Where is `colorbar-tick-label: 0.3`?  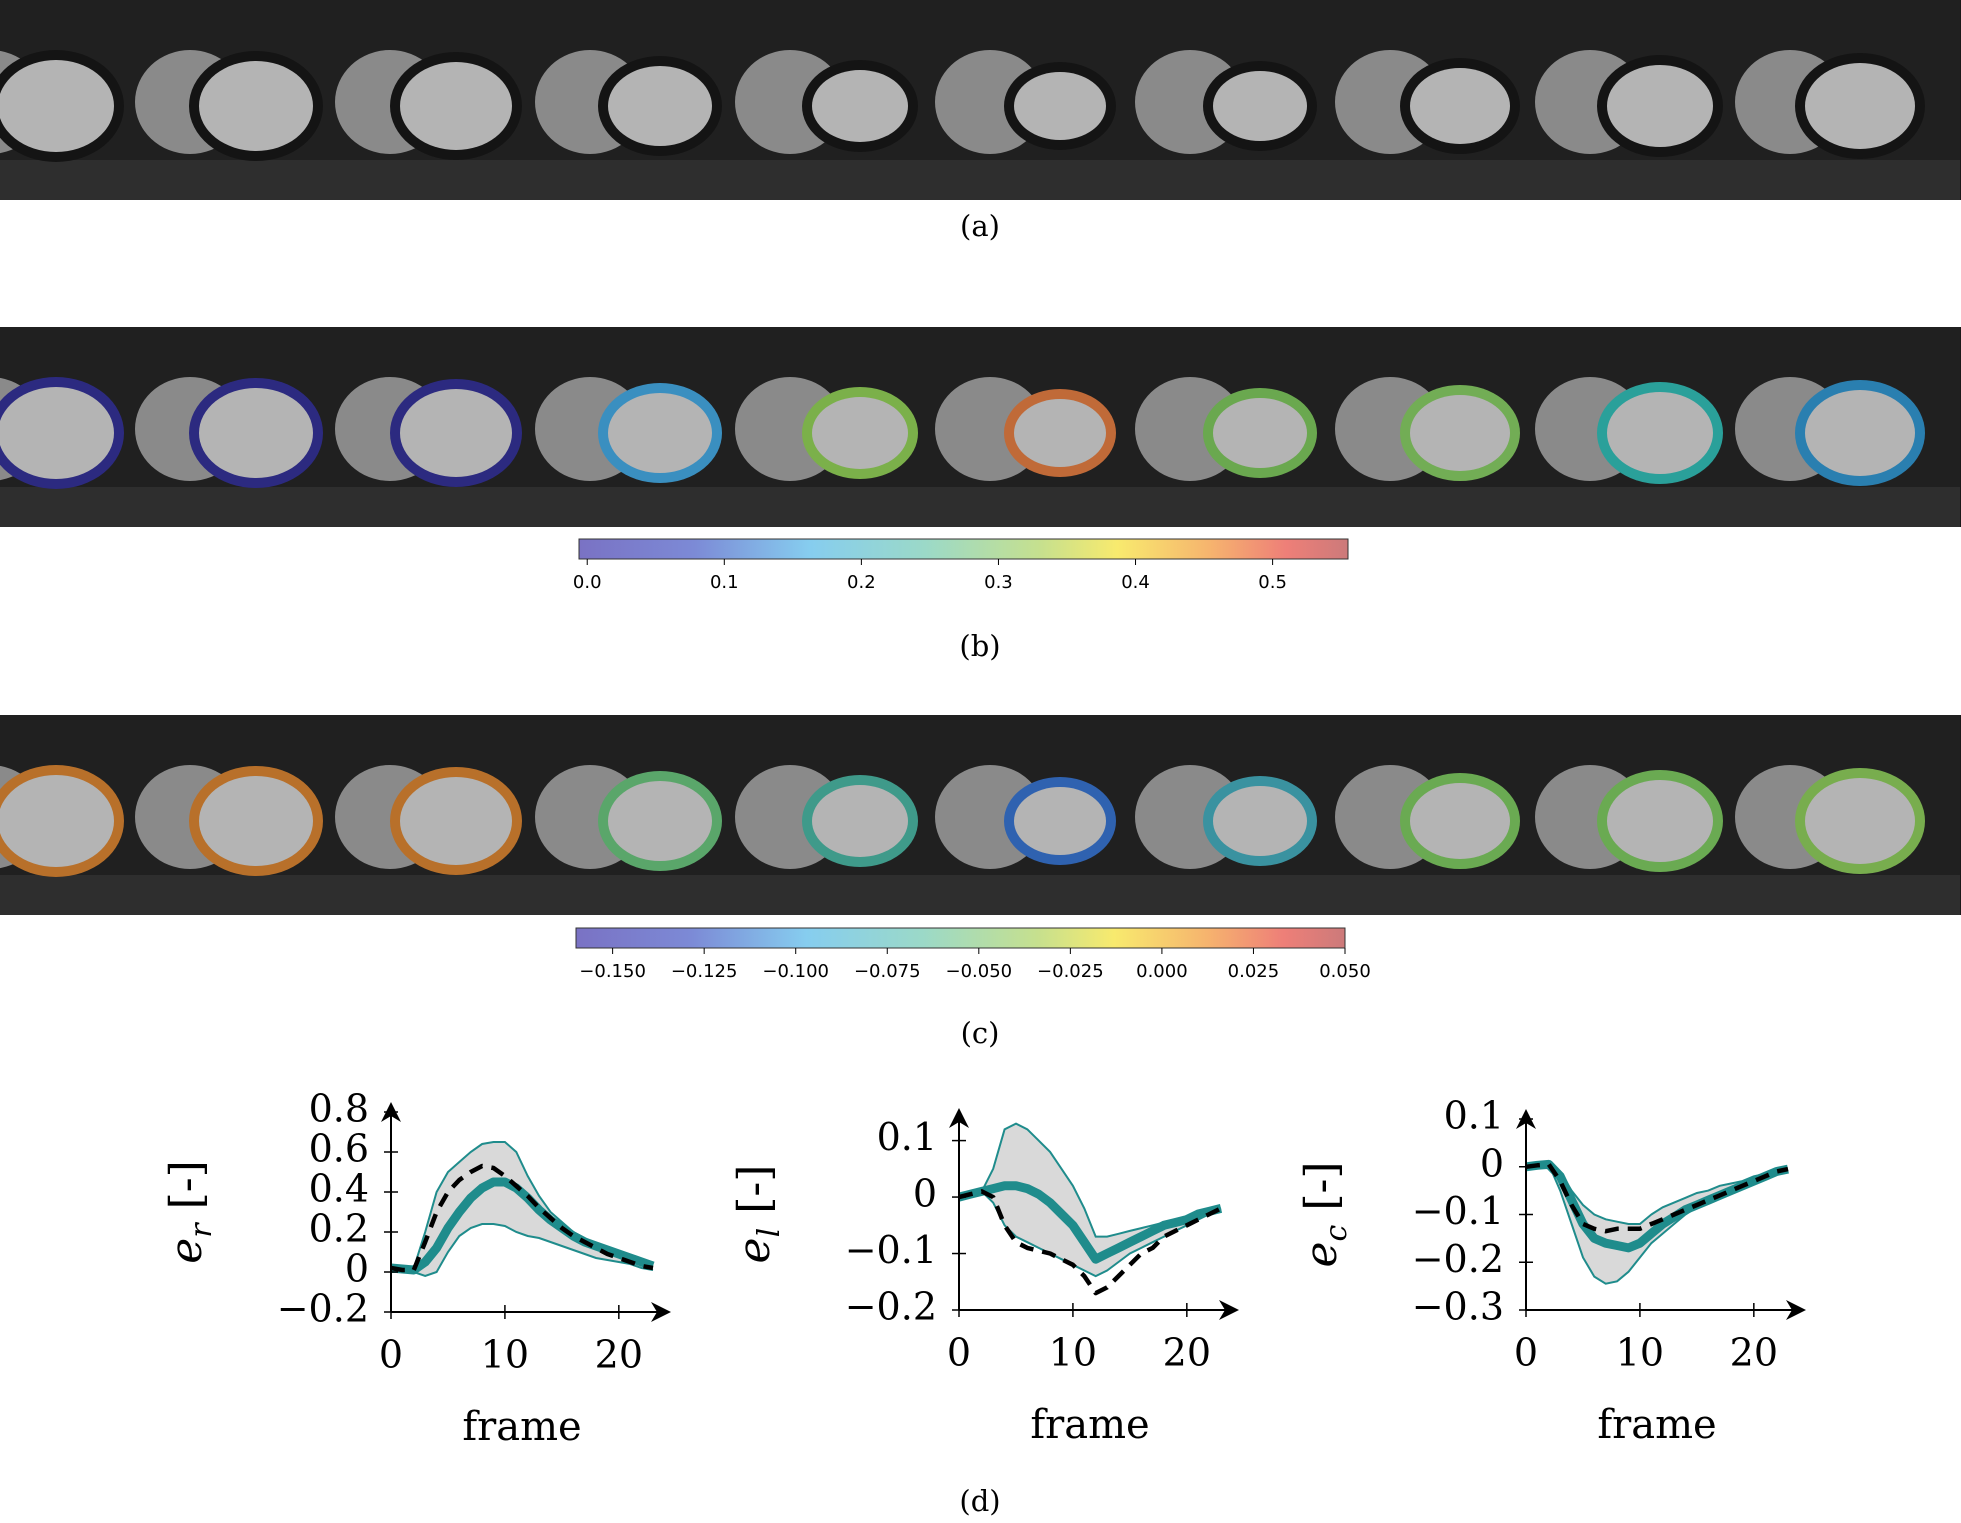 colorbar-tick-label: 0.3 is located at coordinates (998, 582).